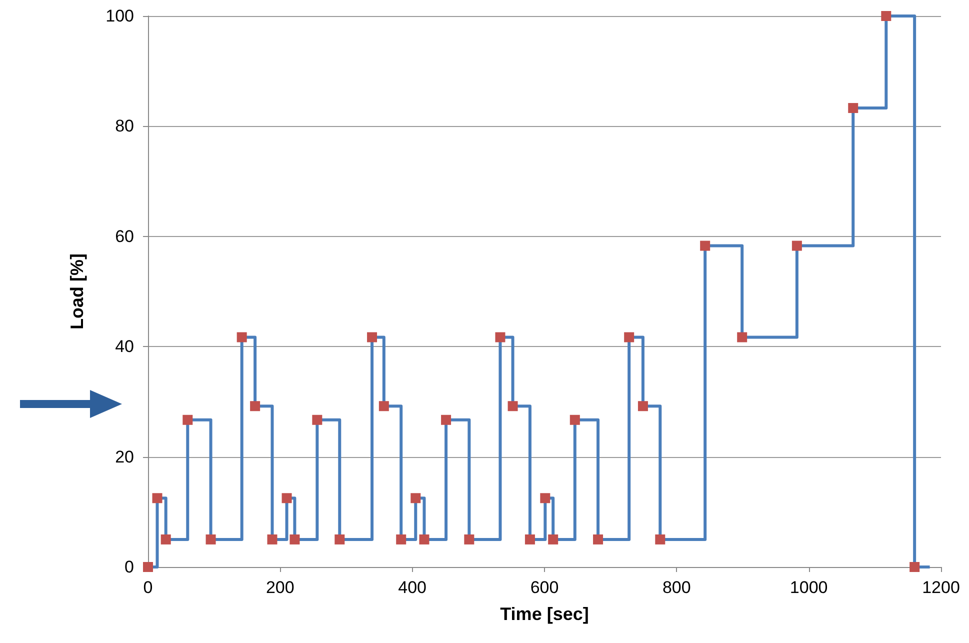  What do you see at coordinates (544, 587) in the screenshot?
I see `x-tick-label: 600` at bounding box center [544, 587].